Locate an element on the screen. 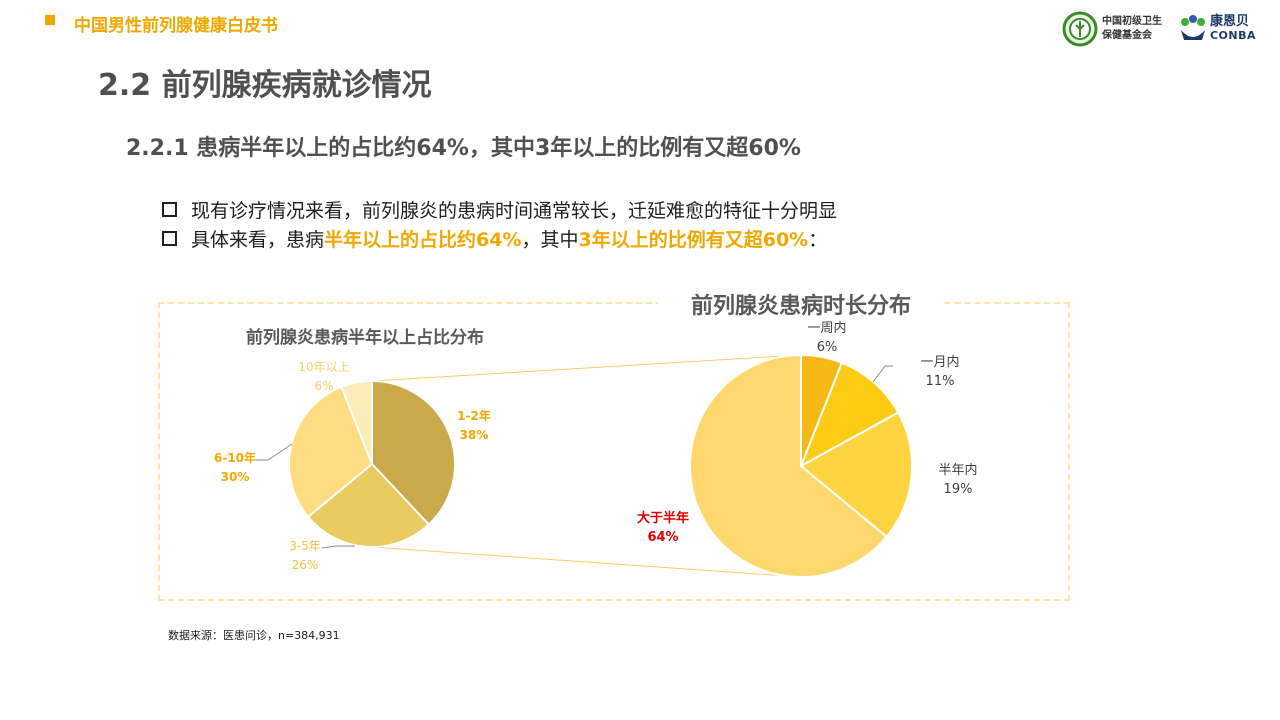 The height and width of the screenshot is (720, 1280). bullet-2-highlight-2: 3年以上的比例有又超60% is located at coordinates (693, 240).